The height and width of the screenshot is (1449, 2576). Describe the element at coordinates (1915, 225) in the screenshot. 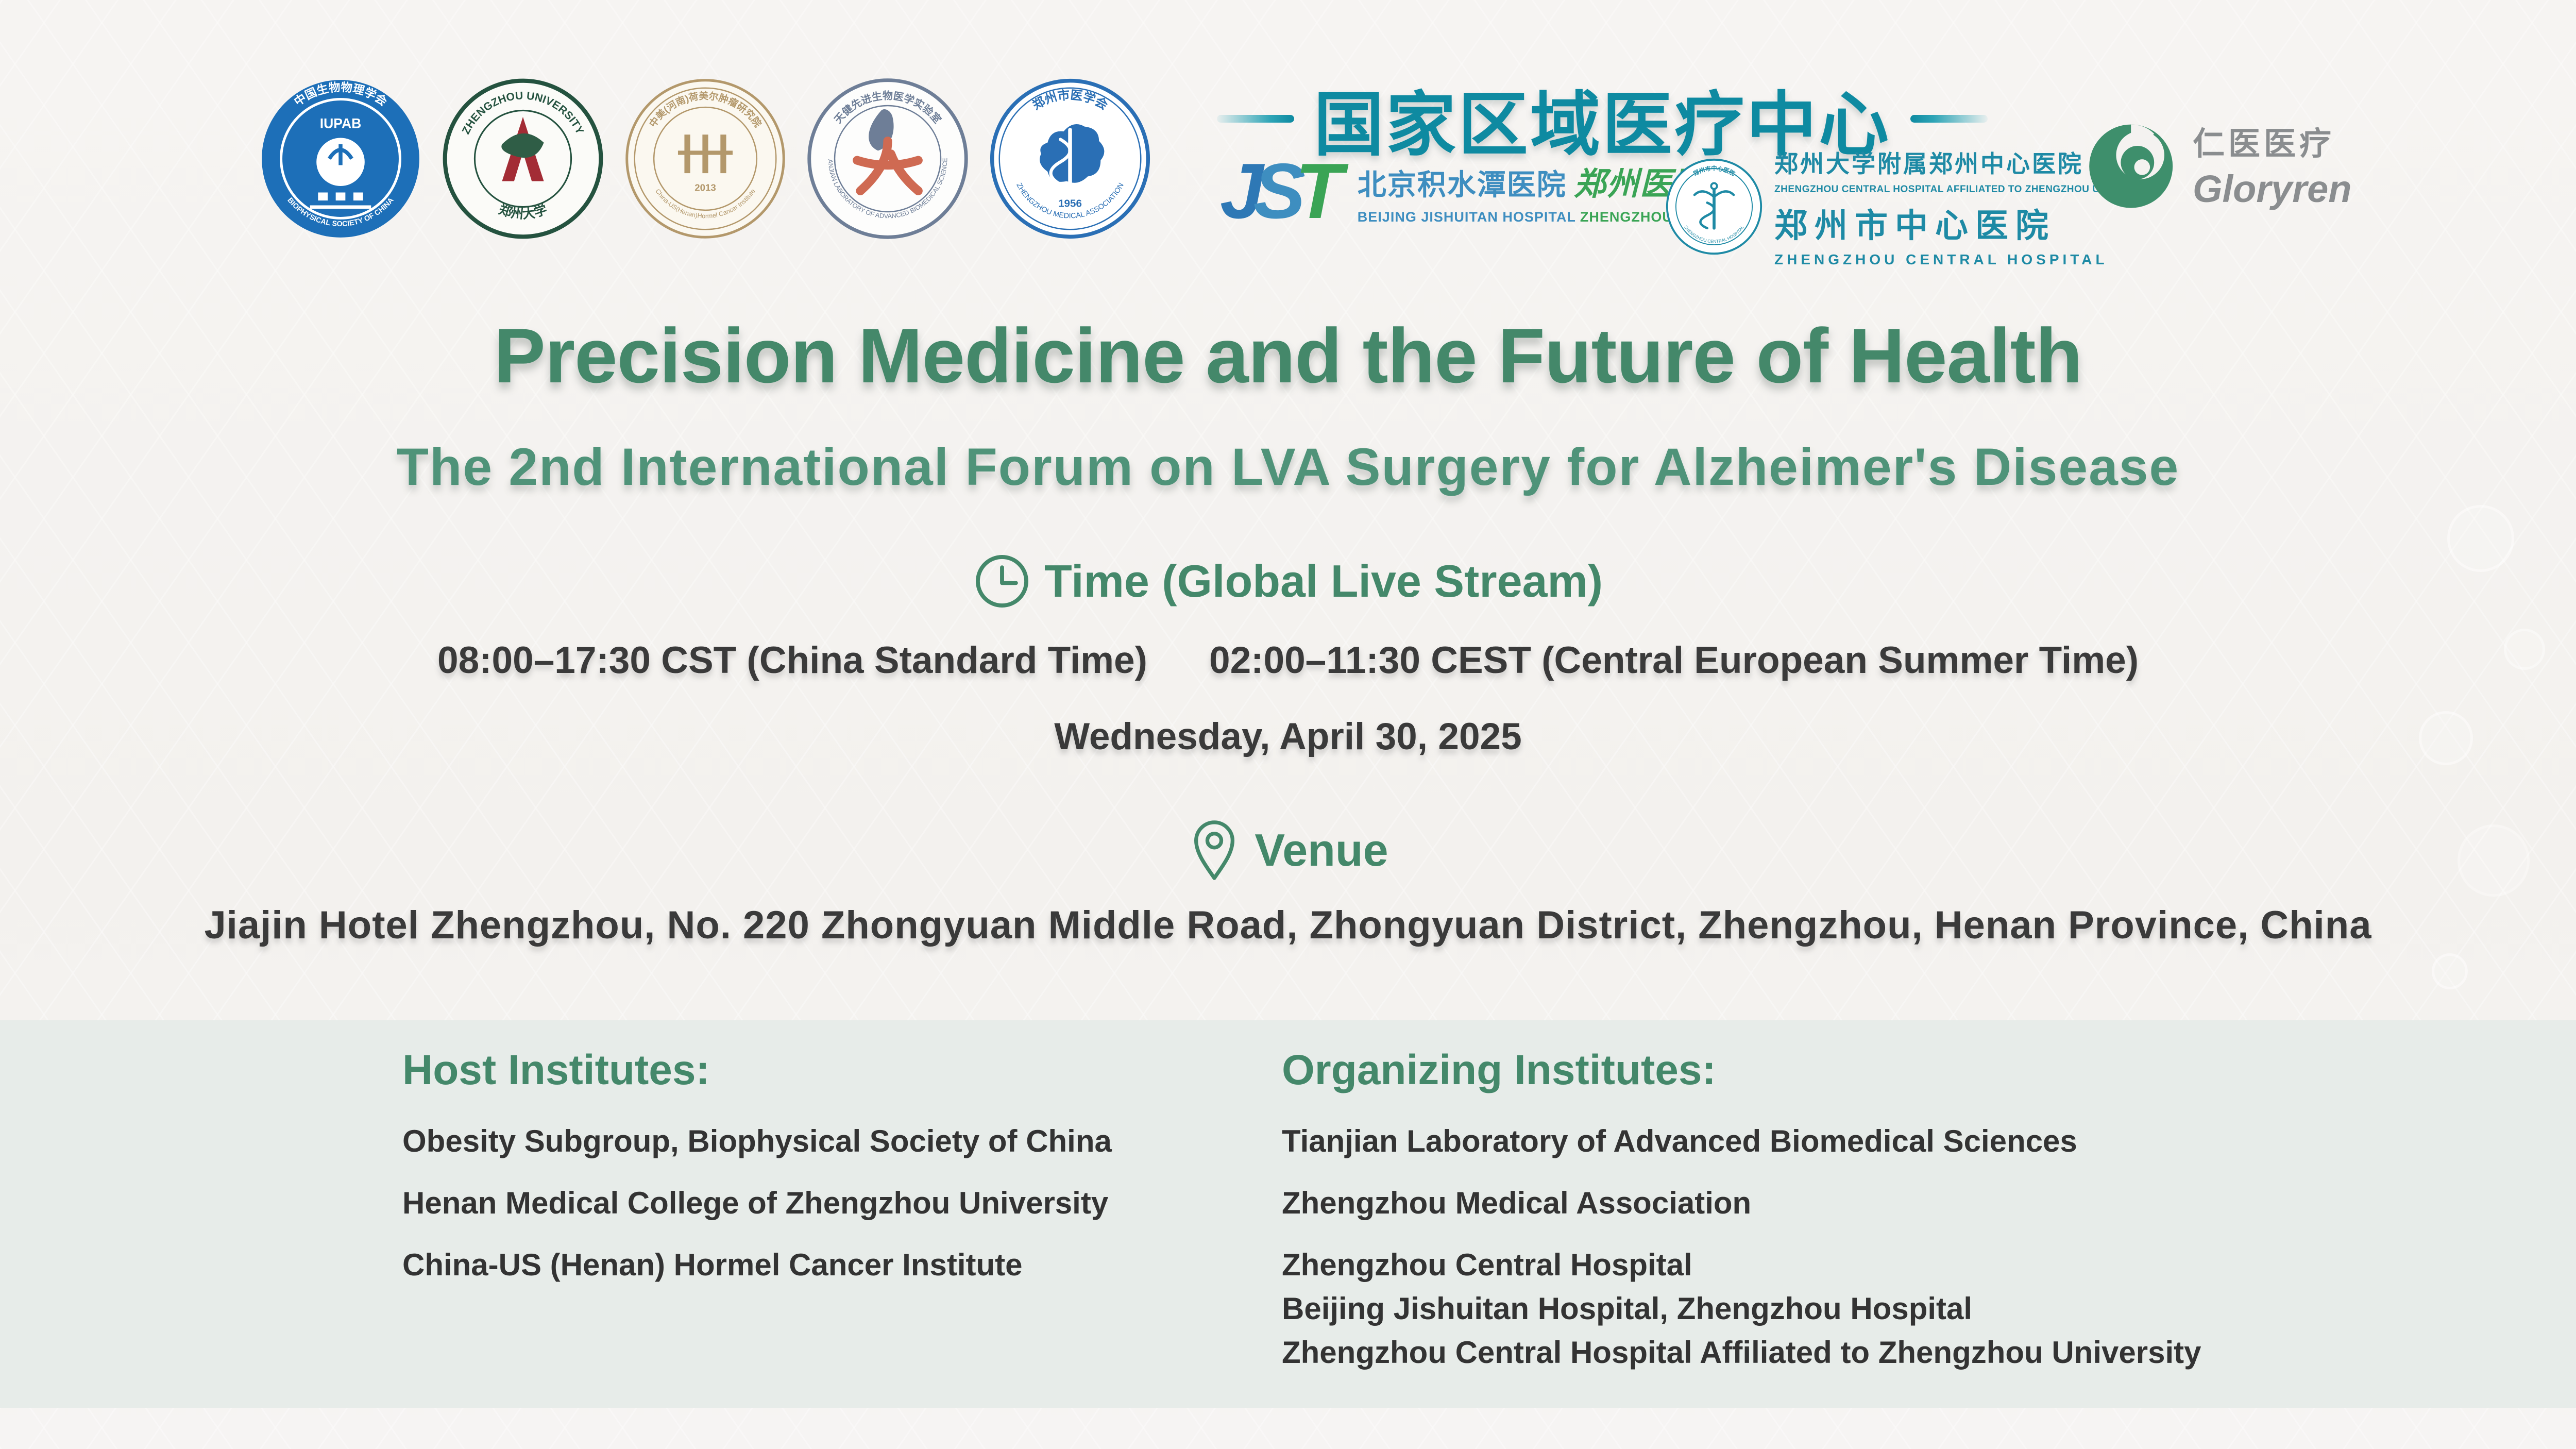

I see `zch-chinese-name: 郑州市中心医院` at that location.